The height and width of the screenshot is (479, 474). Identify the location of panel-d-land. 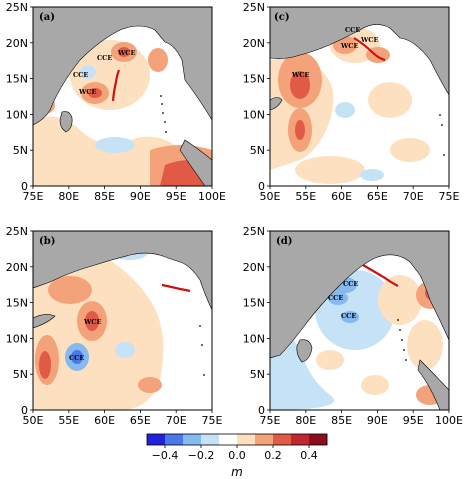
(359, 320).